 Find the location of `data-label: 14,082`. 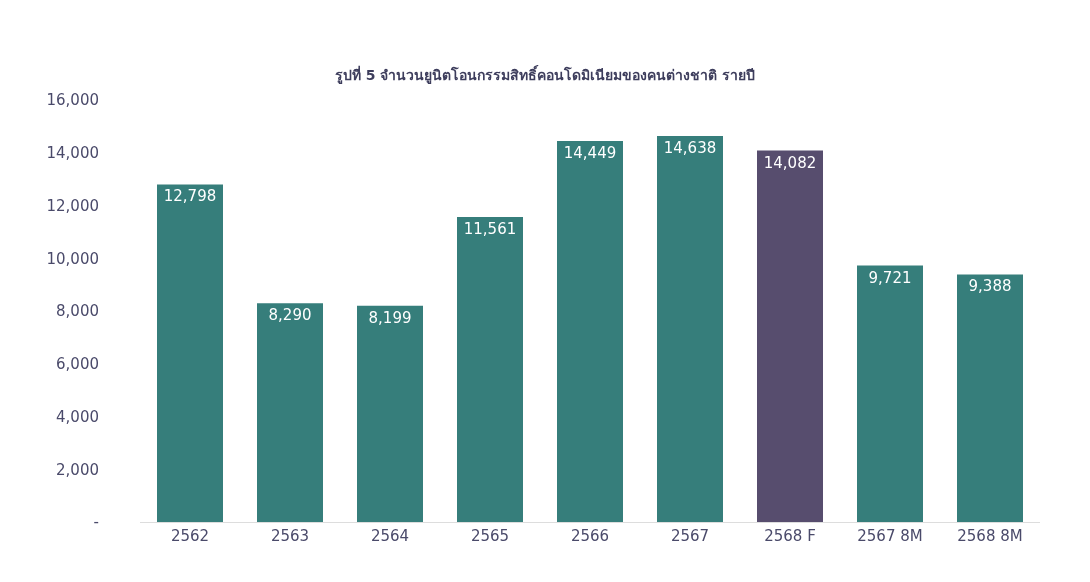

data-label: 14,082 is located at coordinates (790, 162).